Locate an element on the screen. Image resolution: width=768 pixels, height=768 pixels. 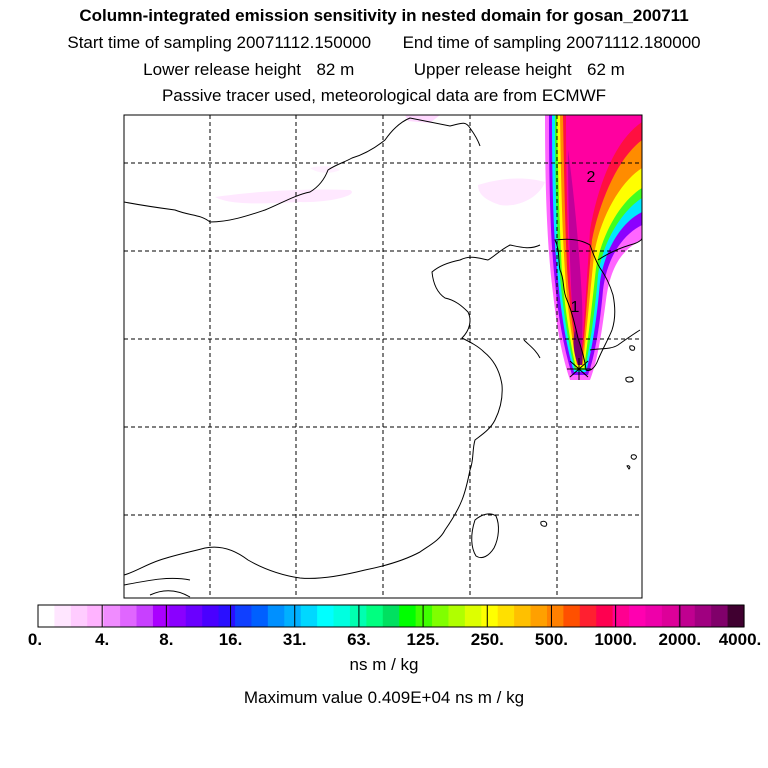
max-number: 0.409E+04 is located at coordinates (409, 697).